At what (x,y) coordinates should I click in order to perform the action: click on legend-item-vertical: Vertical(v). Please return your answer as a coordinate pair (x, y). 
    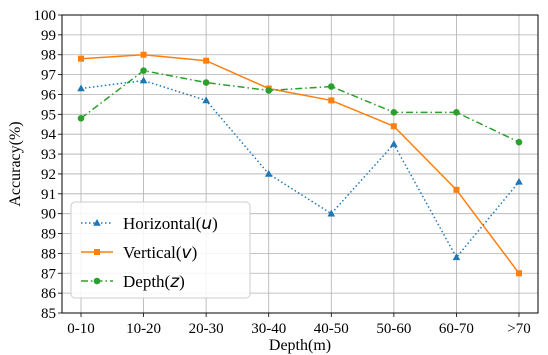
    Looking at the image, I should click on (139, 253).